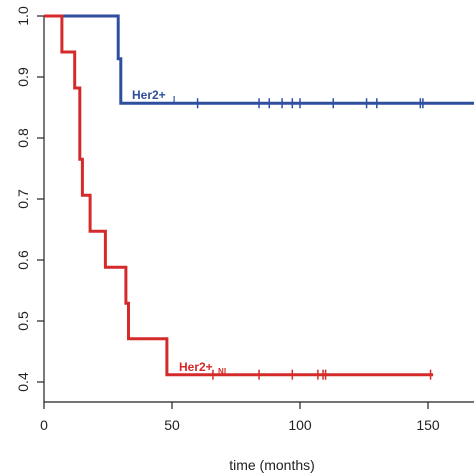 The image size is (474, 474). Describe the element at coordinates (172, 425) in the screenshot. I see `x-tick-label: 50` at that location.